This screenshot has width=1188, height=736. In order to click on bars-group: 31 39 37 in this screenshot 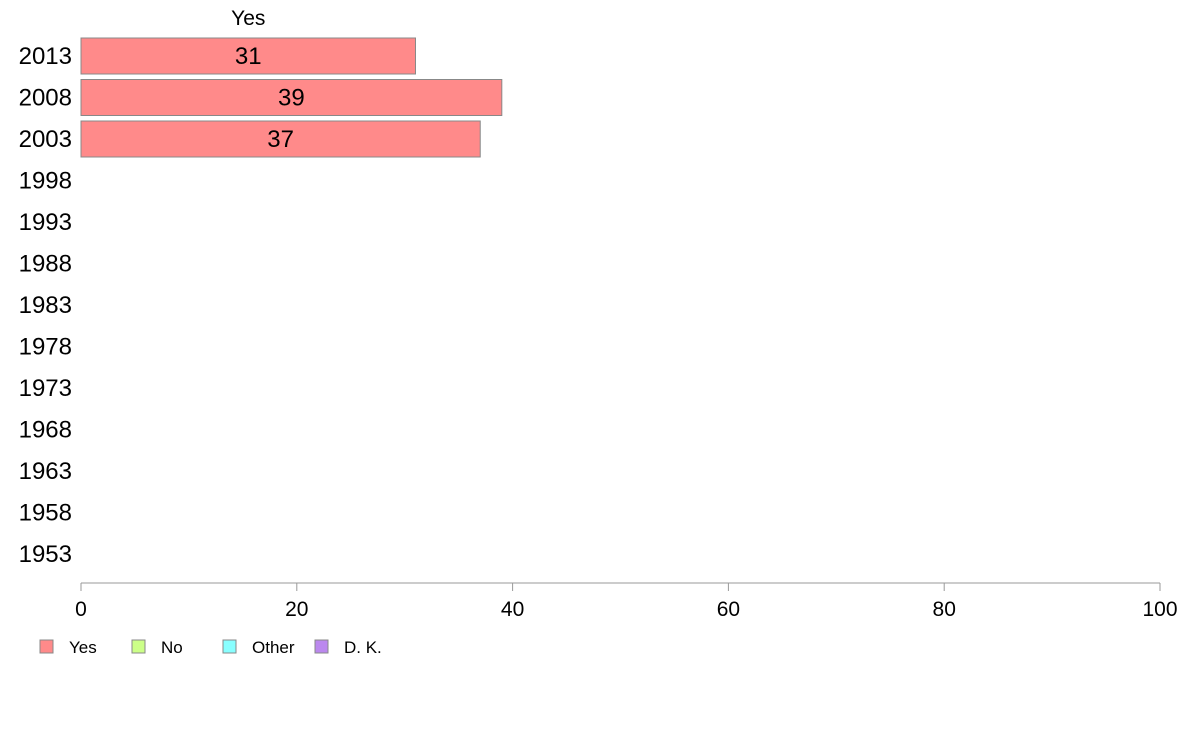, I will do `click(291, 97)`.